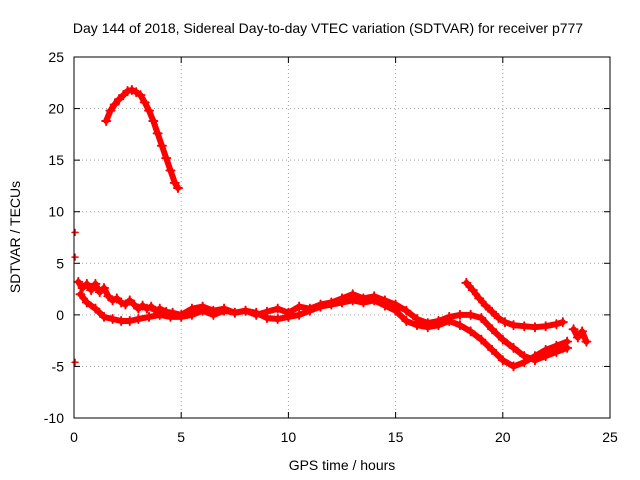  I want to click on x-tick-label-1: 5, so click(181, 437).